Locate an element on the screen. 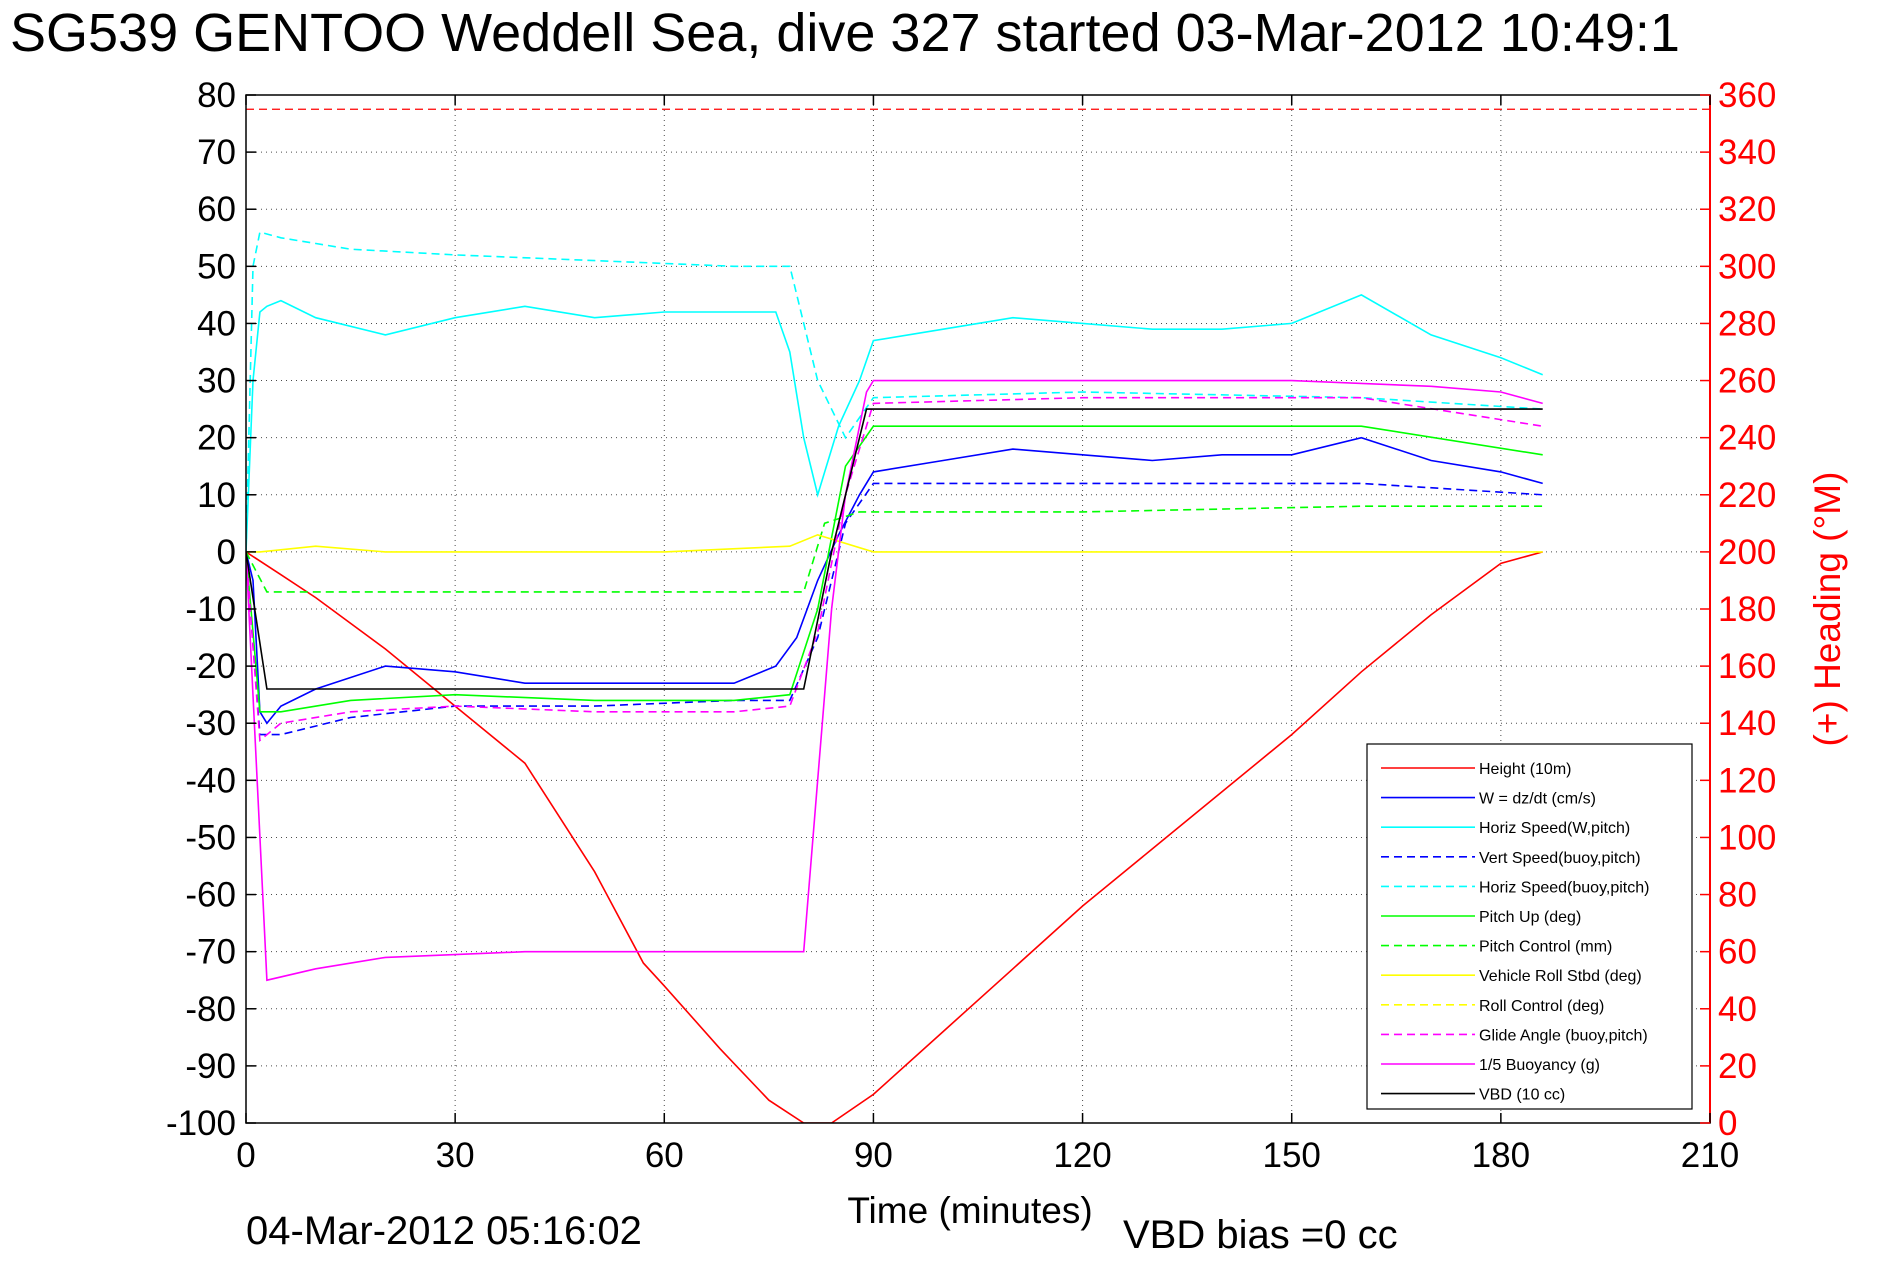 The image size is (1891, 1262). y-tick-label: -10 is located at coordinates (210, 609).